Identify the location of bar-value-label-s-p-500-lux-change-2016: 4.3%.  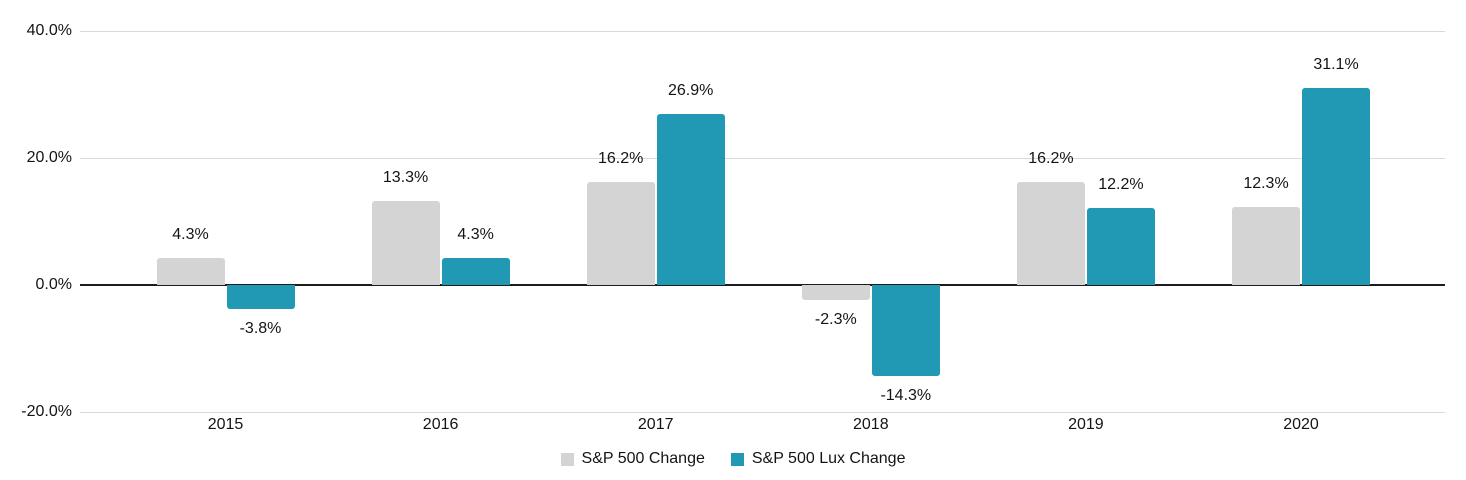
(475, 234).